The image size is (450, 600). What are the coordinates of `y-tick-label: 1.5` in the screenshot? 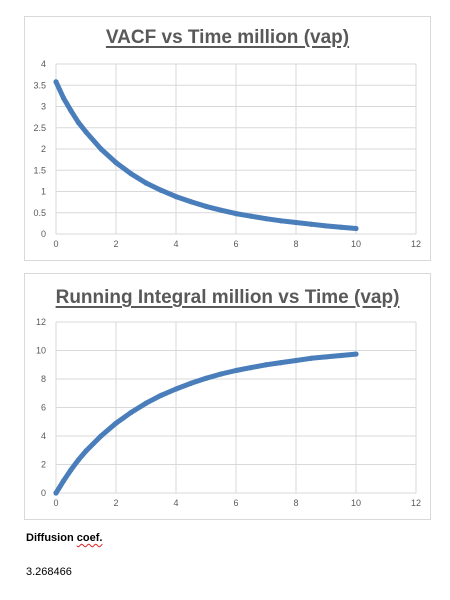 It's located at (39, 170).